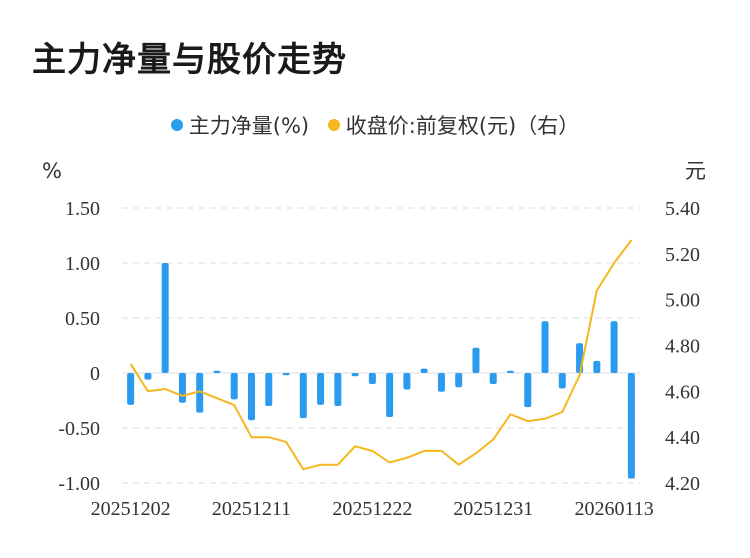 The width and height of the screenshot is (750, 558). I want to click on x-tick-label: 20260113, so click(613, 509).